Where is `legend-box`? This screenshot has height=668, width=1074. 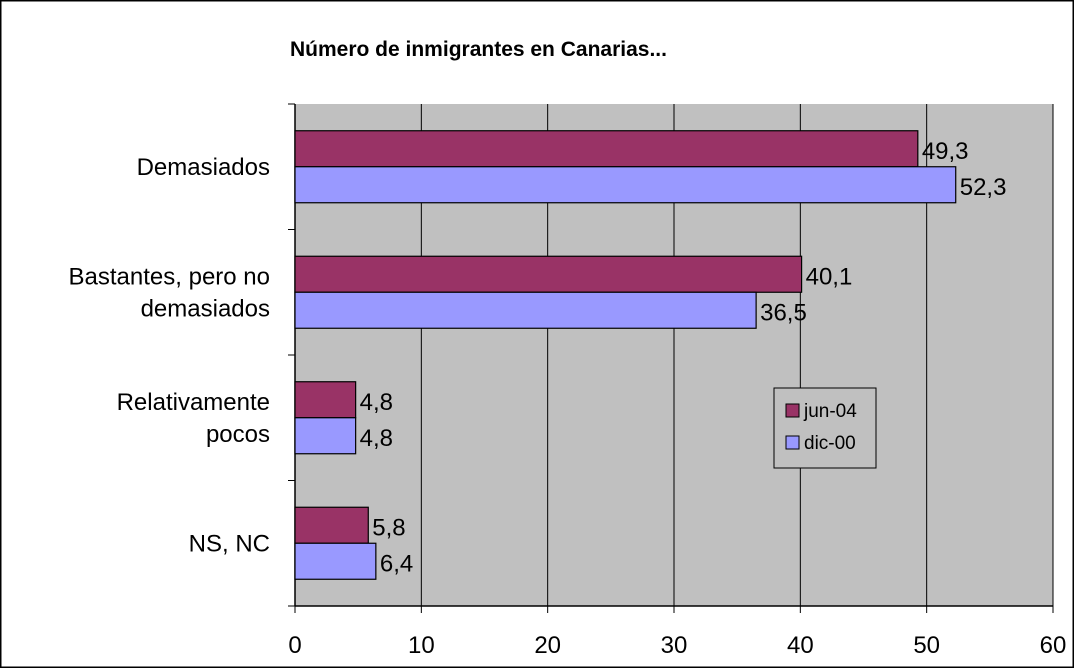
legend-box is located at coordinates (825, 428).